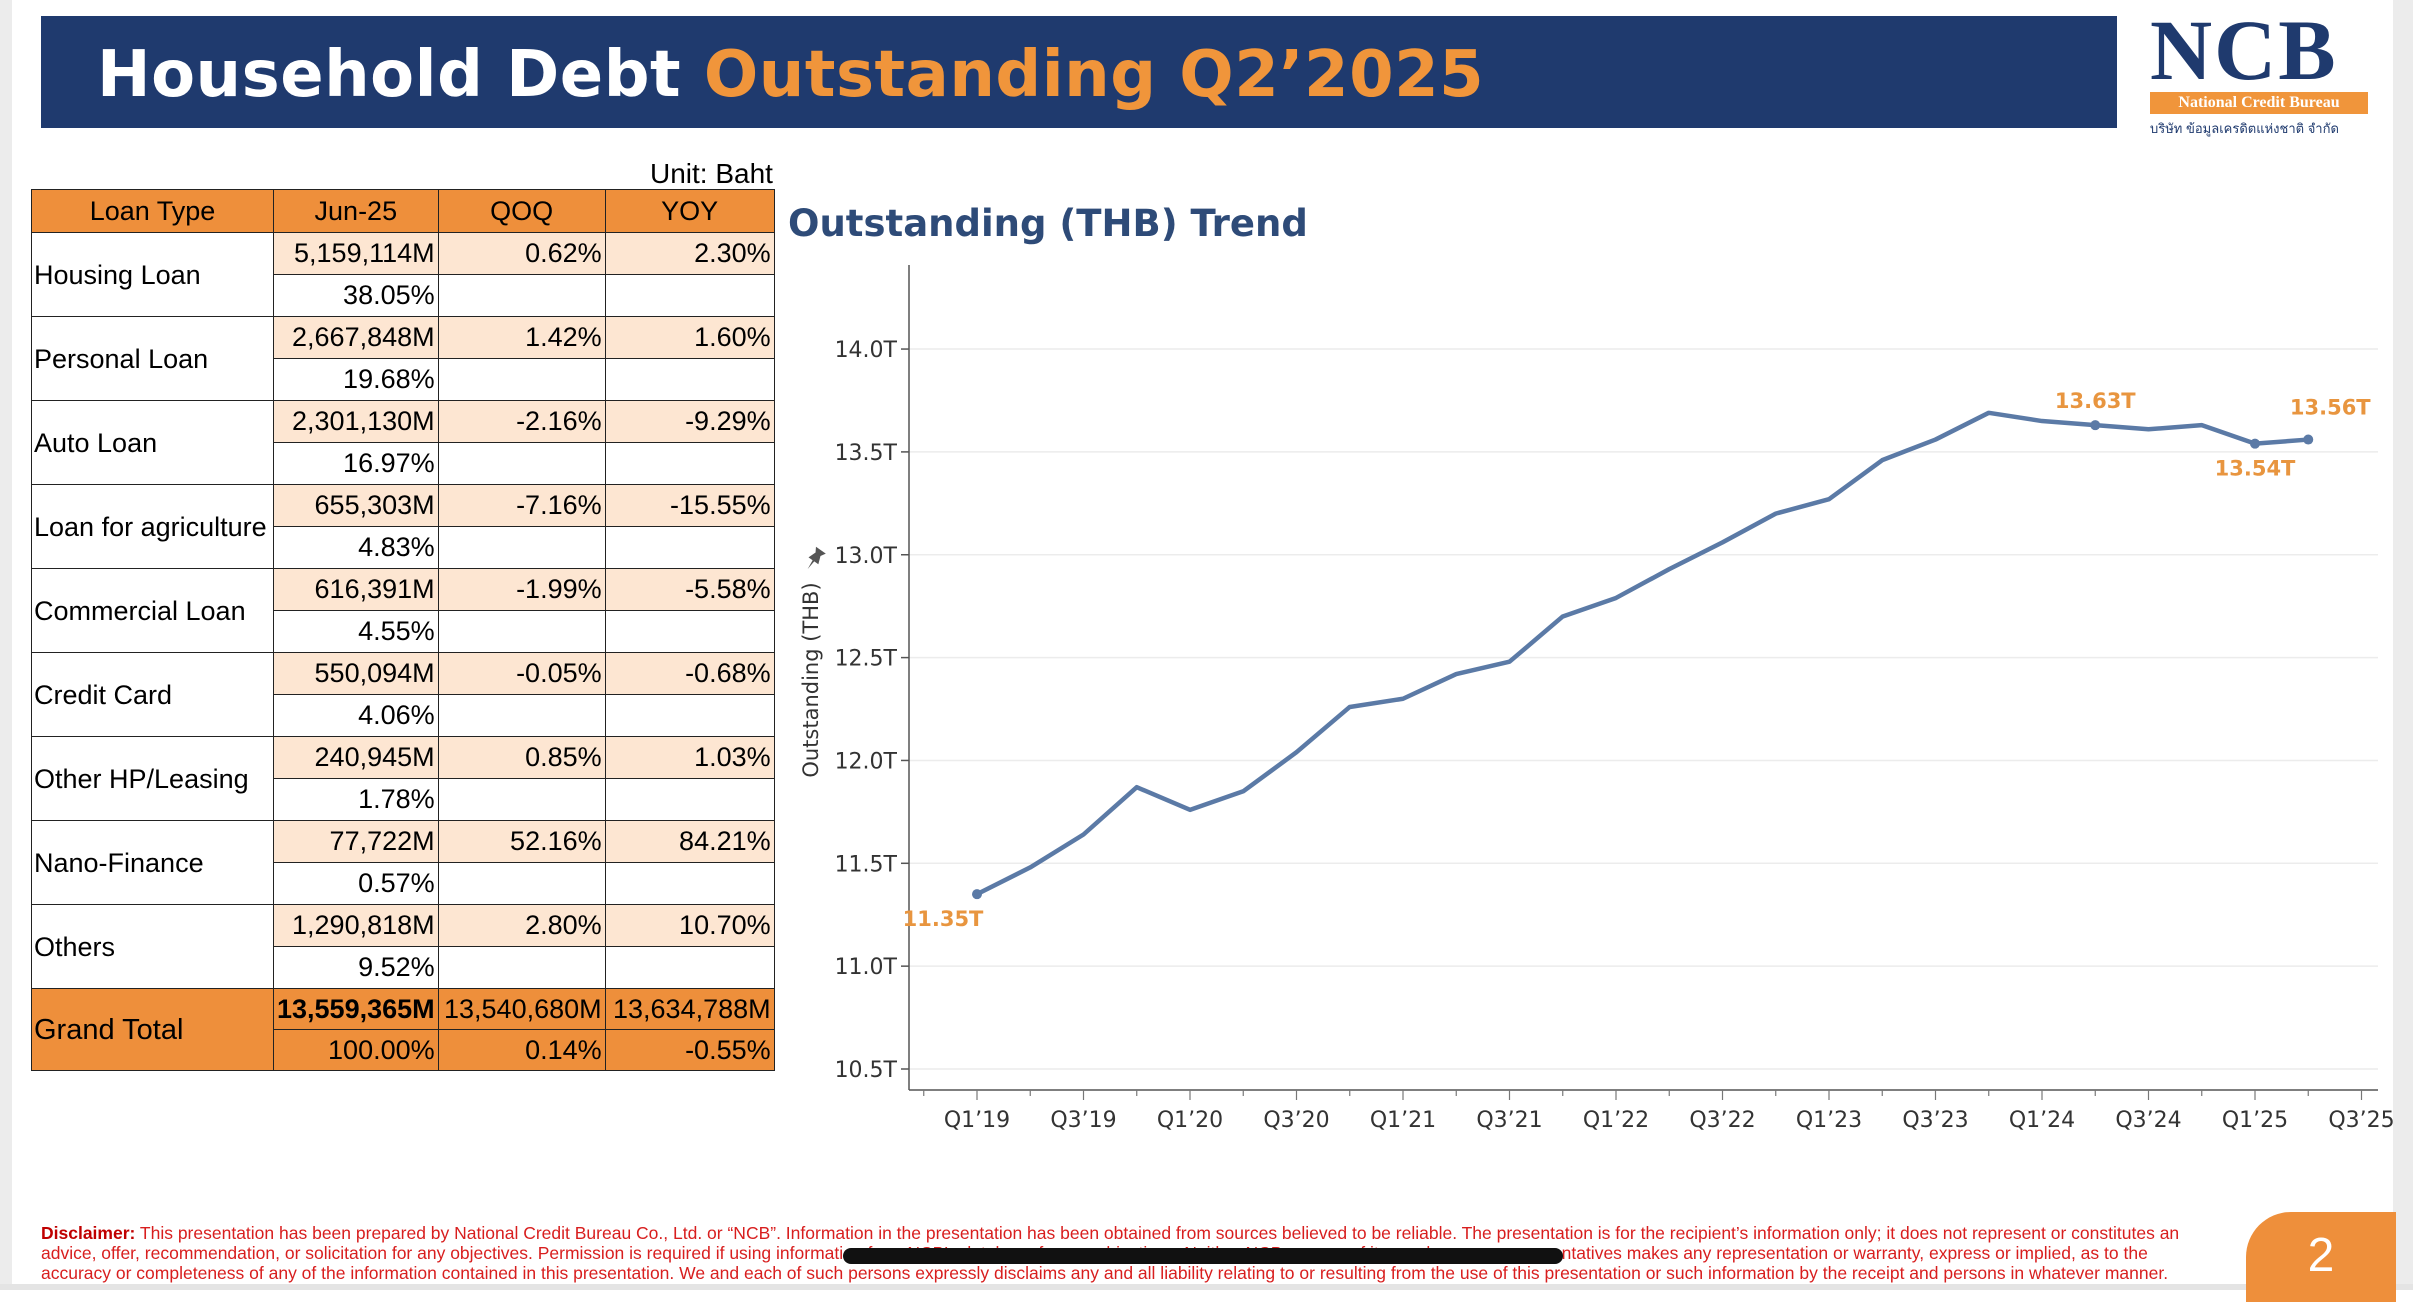  What do you see at coordinates (521, 337) in the screenshot?
I see `qoq-cell: 1.42%` at bounding box center [521, 337].